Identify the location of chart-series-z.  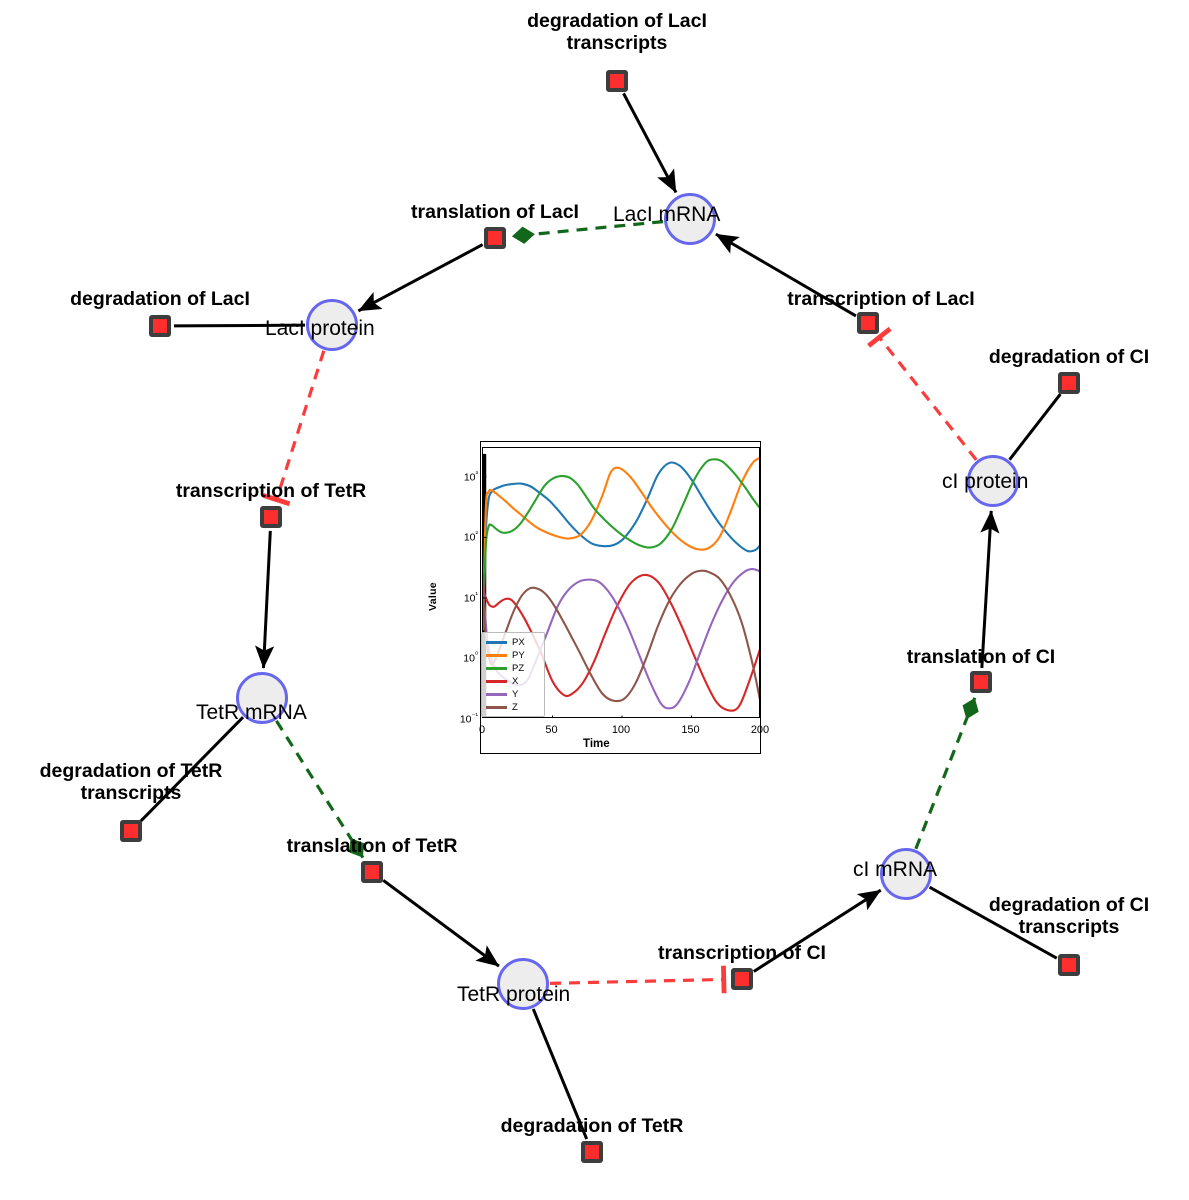
(621, 636).